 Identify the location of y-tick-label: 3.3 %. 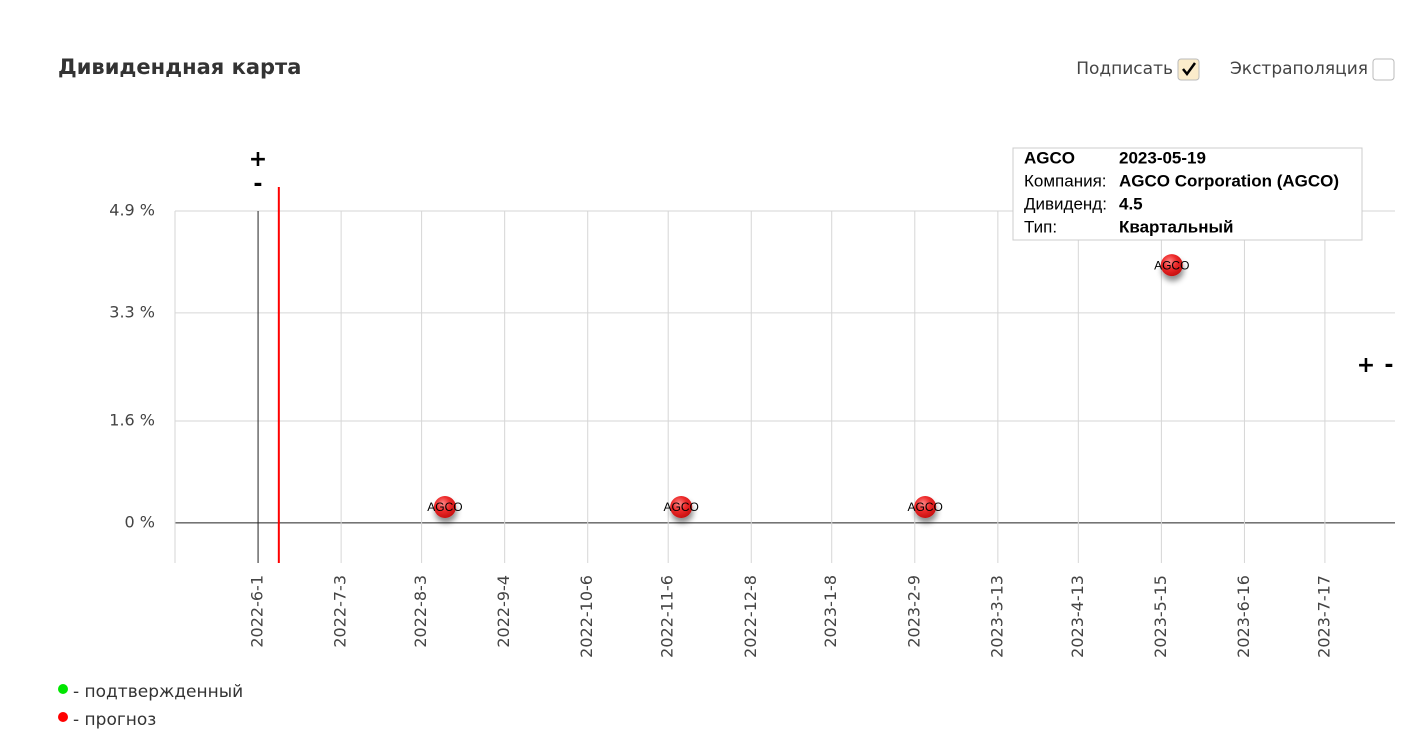
(132, 311).